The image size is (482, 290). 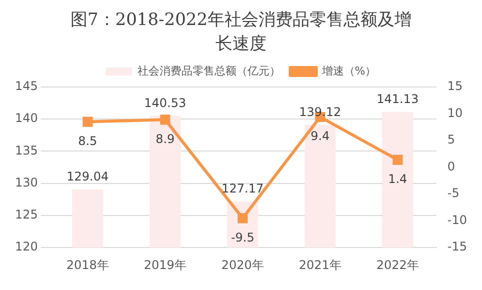 What do you see at coordinates (208, 71) in the screenshot?
I see `legend-label: 社会消费品零售总额（亿元）` at bounding box center [208, 71].